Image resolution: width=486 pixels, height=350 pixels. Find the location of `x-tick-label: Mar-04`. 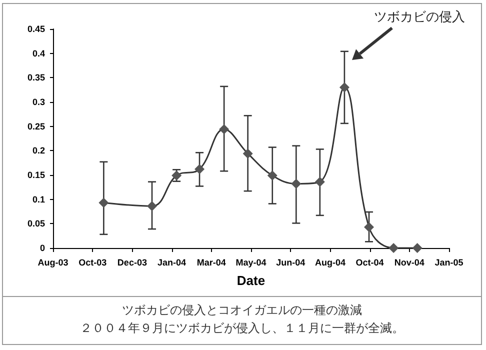

x-tick-label: Mar-04 is located at coordinates (211, 263).